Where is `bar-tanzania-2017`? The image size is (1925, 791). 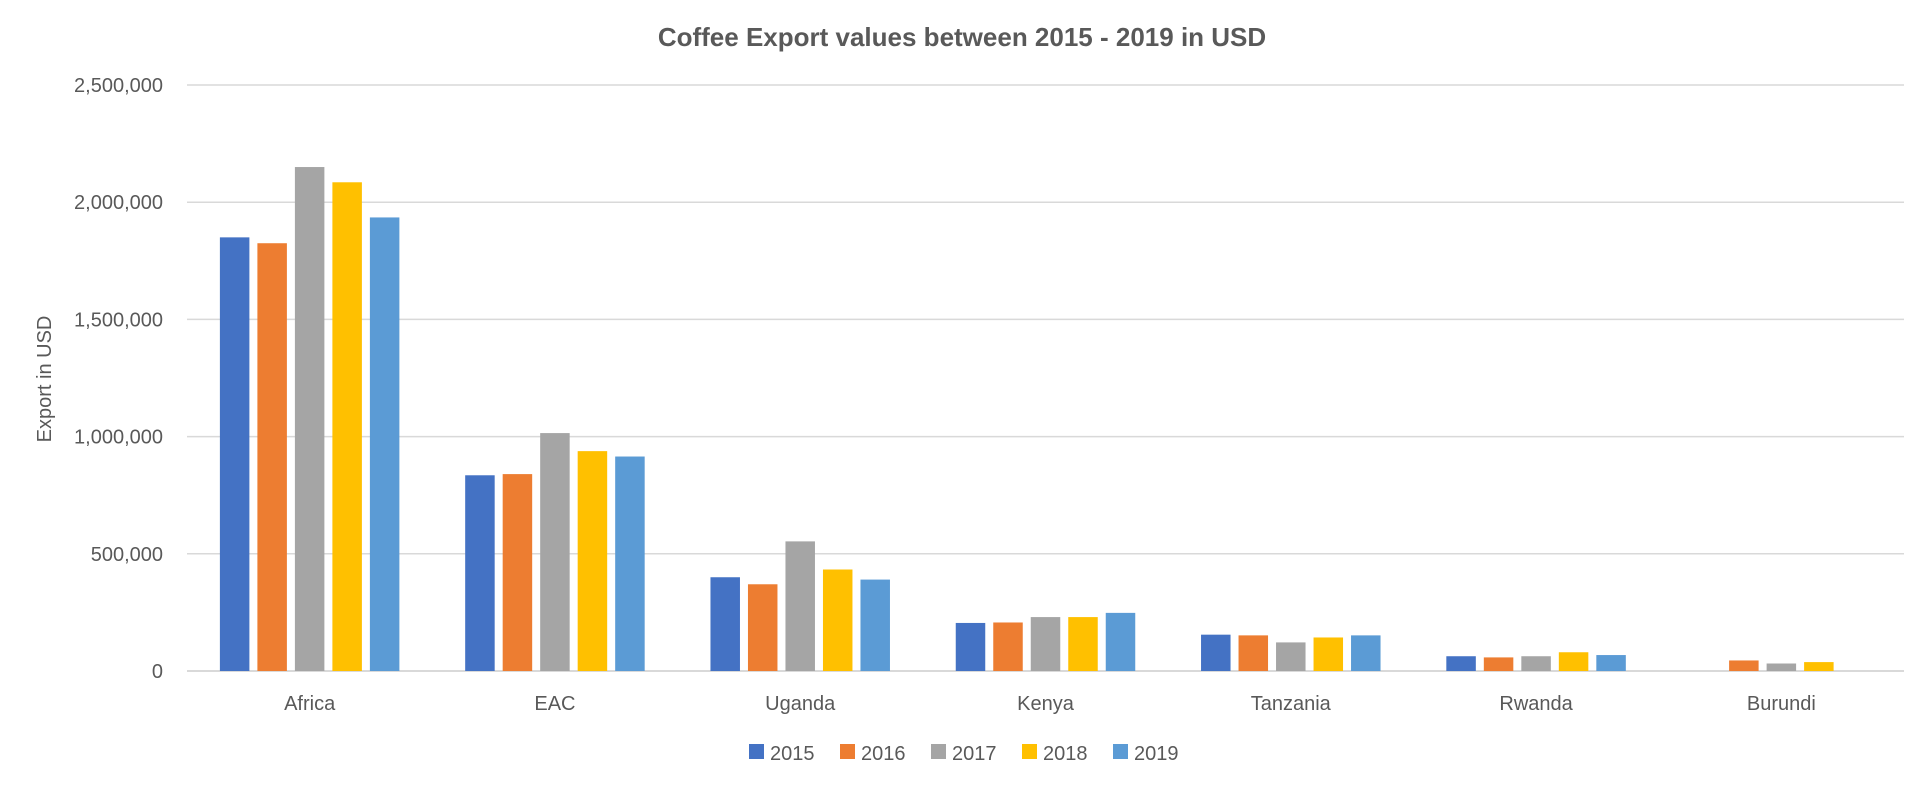
bar-tanzania-2017 is located at coordinates (1291, 656).